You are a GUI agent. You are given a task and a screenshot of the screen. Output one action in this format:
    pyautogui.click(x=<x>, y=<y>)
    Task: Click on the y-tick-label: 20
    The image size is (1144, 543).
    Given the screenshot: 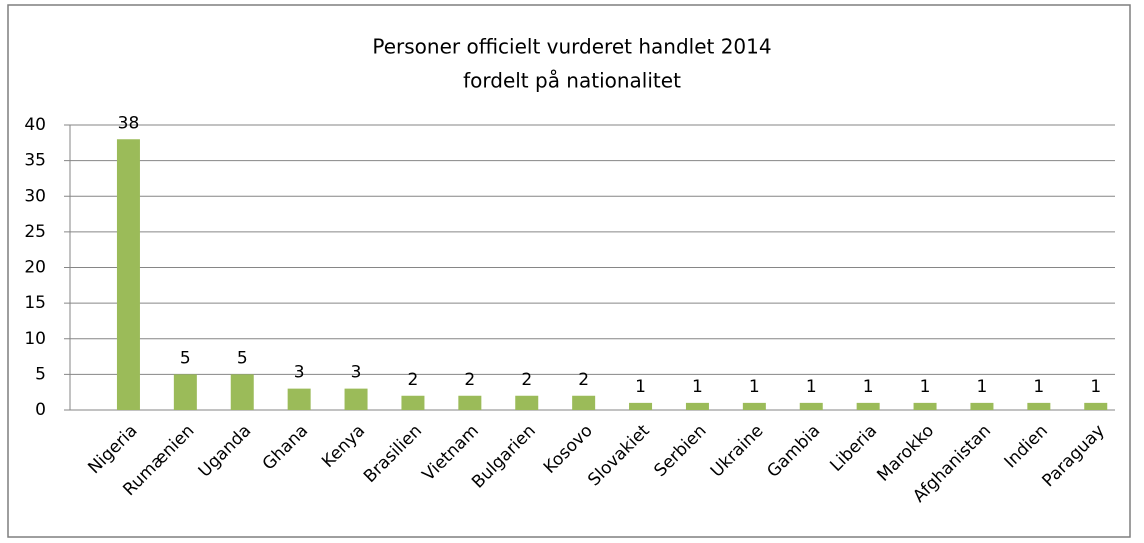 What is the action you would take?
    pyautogui.click(x=35, y=268)
    